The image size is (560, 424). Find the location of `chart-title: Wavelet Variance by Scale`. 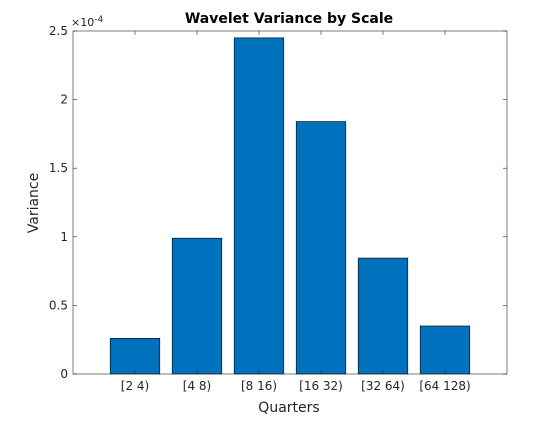

chart-title: Wavelet Variance by Scale is located at coordinates (289, 19).